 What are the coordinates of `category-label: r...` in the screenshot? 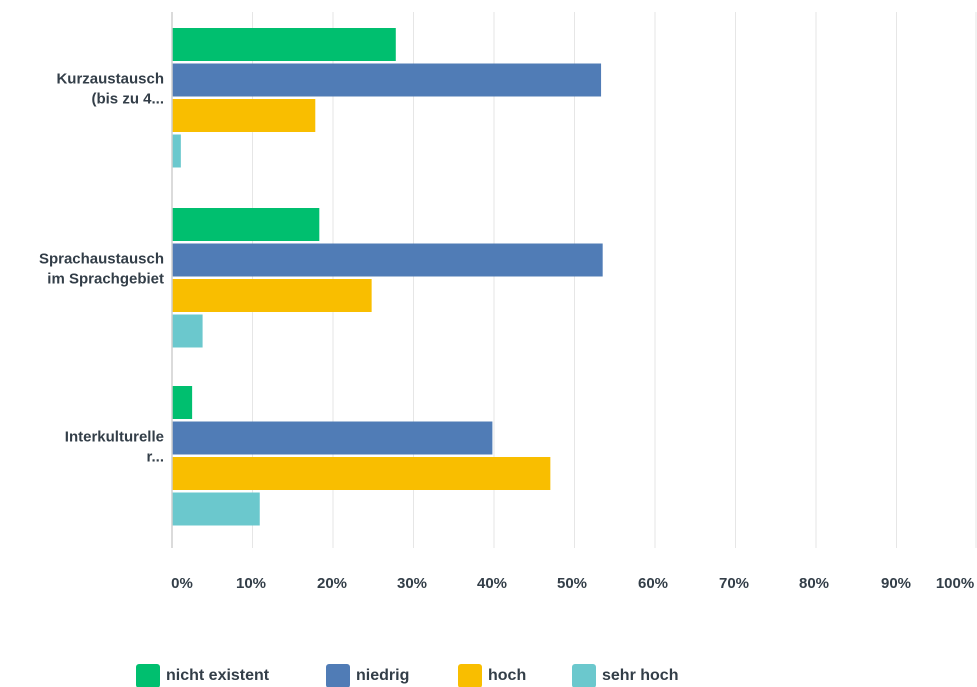 It's located at (155, 457).